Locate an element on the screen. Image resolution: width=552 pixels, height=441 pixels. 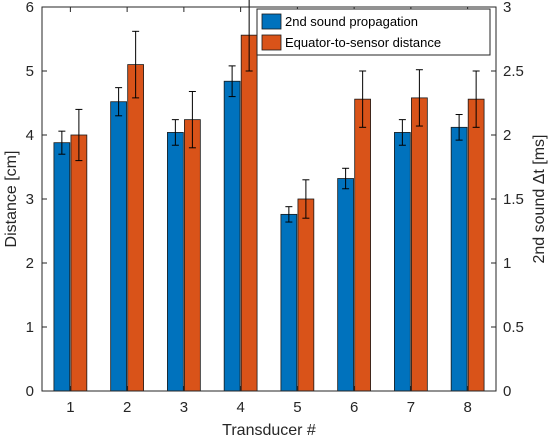
left-y-axis-title: Distance [cm] is located at coordinates (11, 199).